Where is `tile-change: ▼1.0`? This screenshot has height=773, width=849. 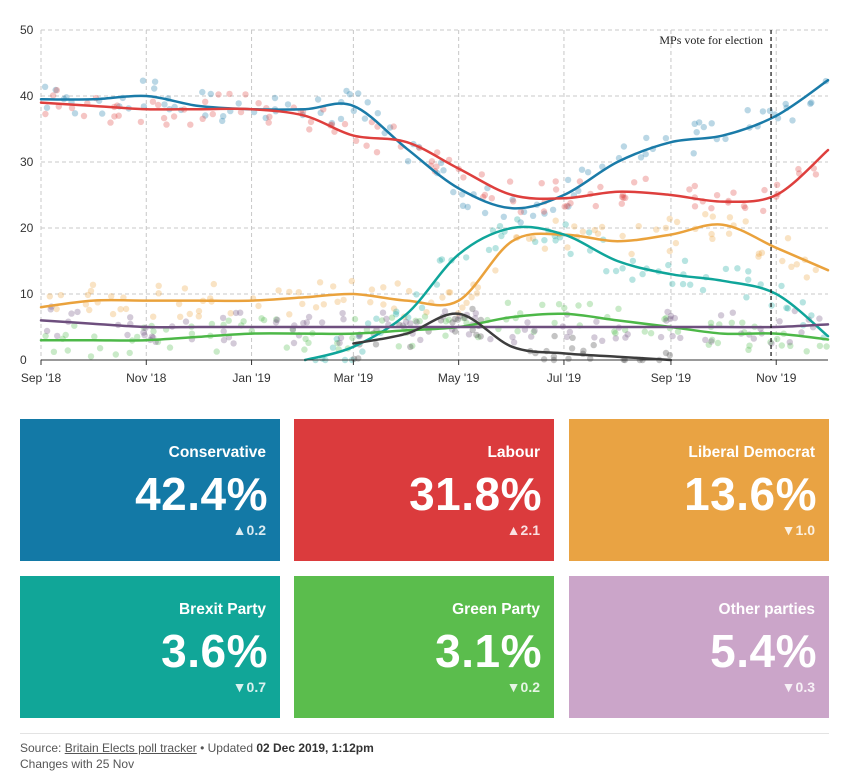
tile-change: ▼1.0 is located at coordinates (798, 530).